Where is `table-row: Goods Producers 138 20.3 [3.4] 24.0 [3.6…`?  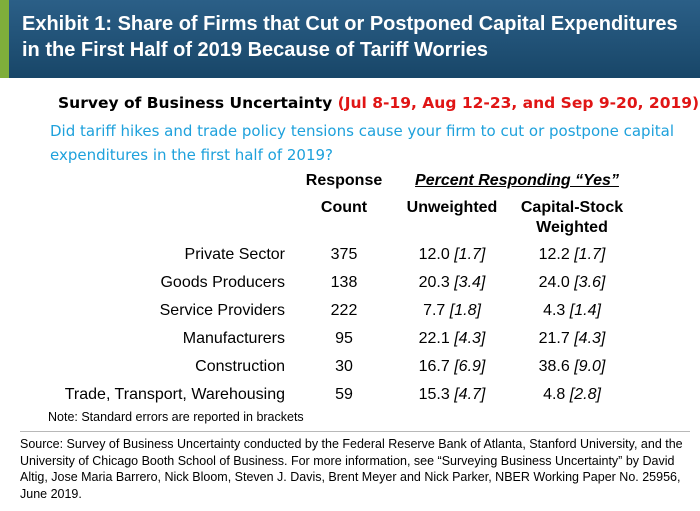 table-row: Goods Producers 138 20.3 [3.4] 24.0 [3.6… is located at coordinates (350, 283).